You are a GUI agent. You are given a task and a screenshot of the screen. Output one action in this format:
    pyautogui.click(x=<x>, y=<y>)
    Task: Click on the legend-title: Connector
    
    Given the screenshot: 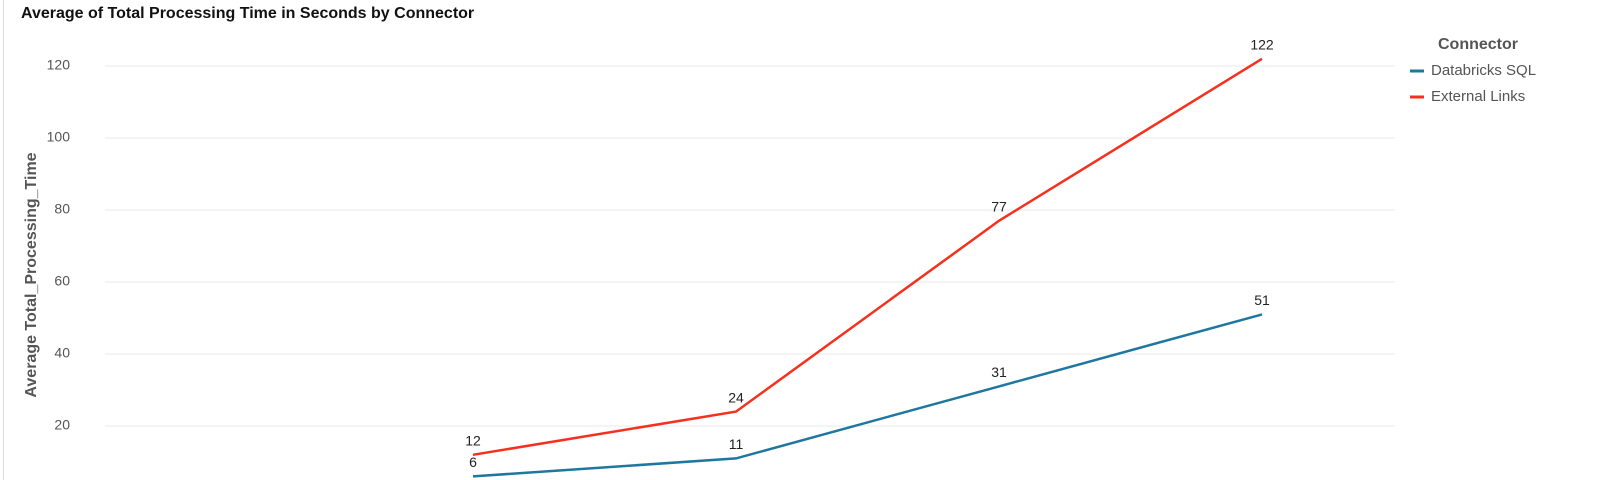 What is the action you would take?
    pyautogui.click(x=1478, y=44)
    